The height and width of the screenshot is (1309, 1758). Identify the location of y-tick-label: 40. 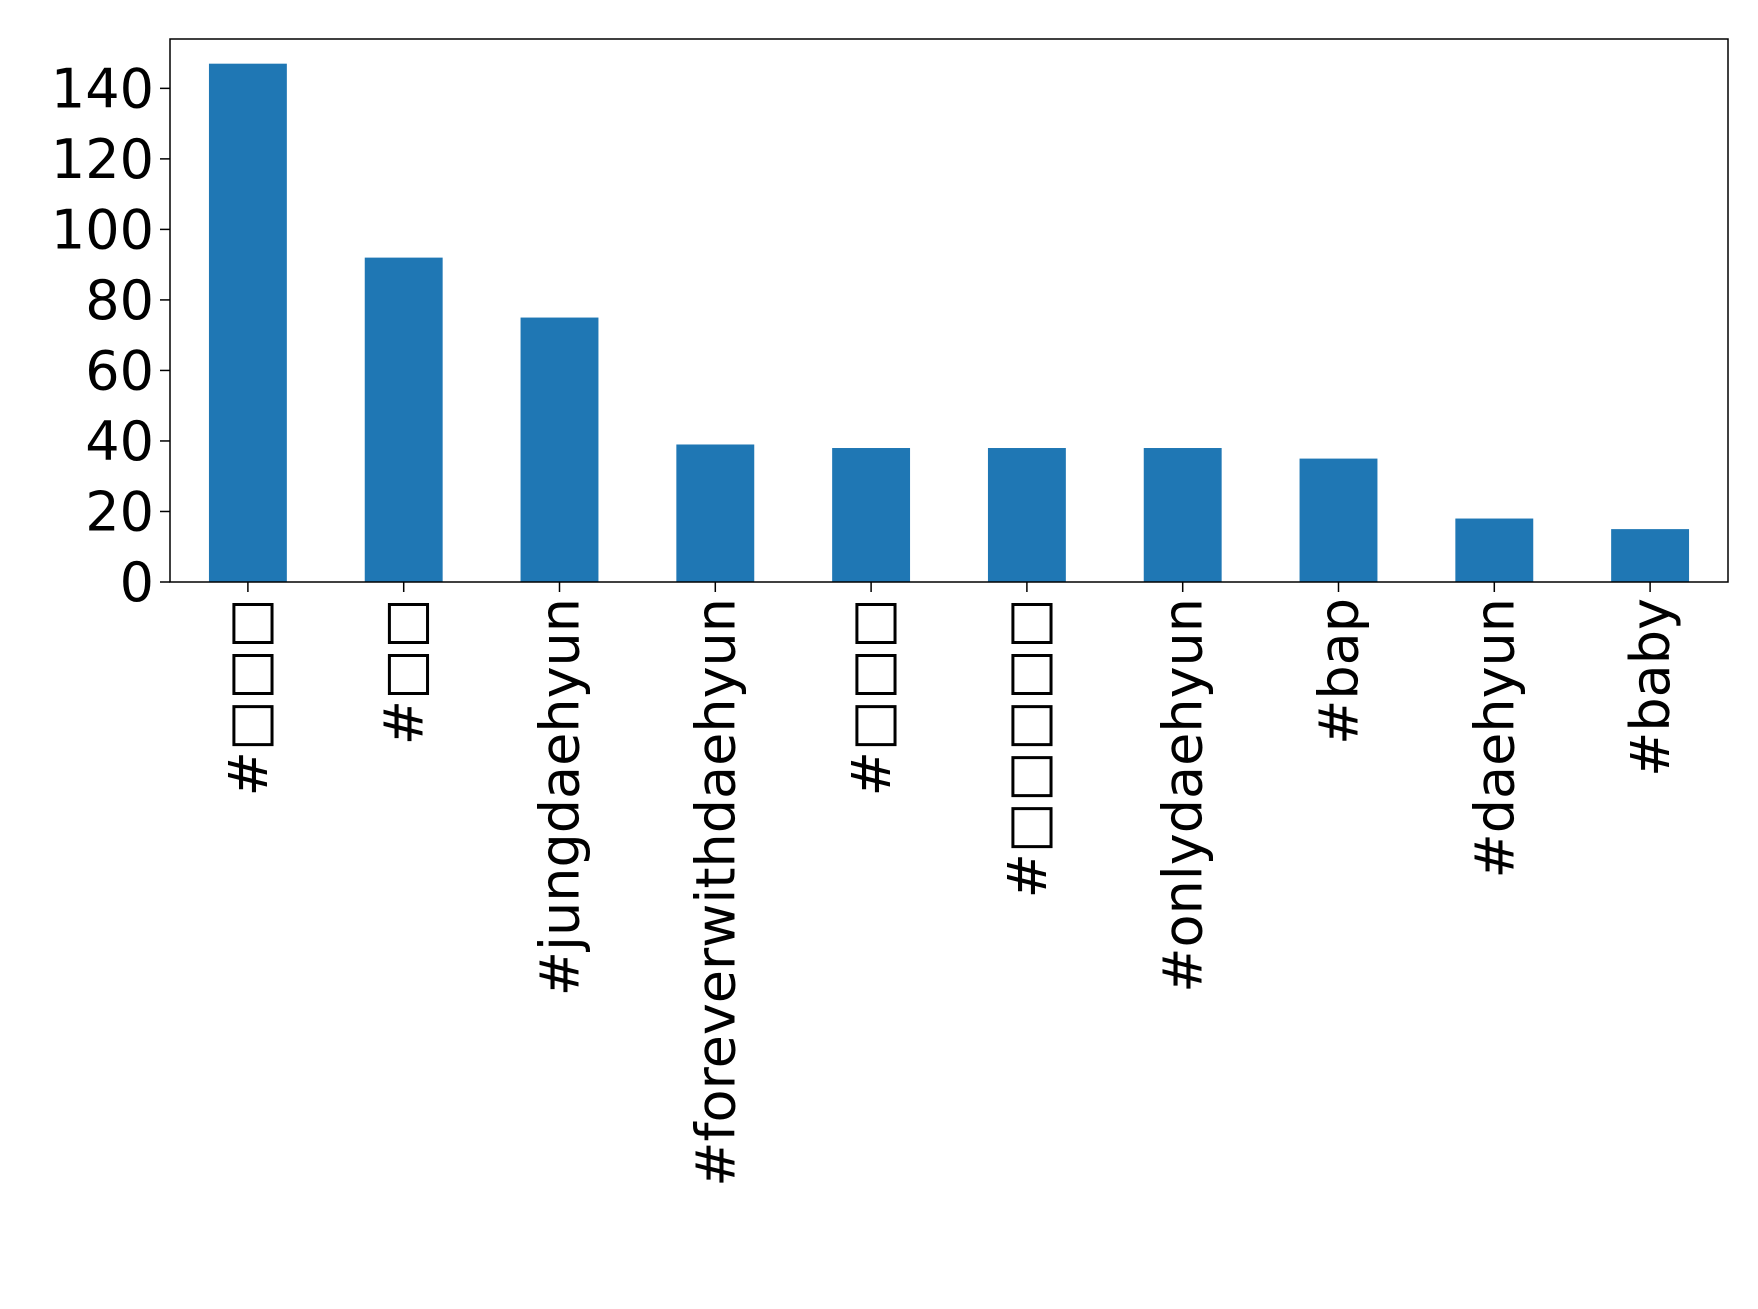
(119, 441).